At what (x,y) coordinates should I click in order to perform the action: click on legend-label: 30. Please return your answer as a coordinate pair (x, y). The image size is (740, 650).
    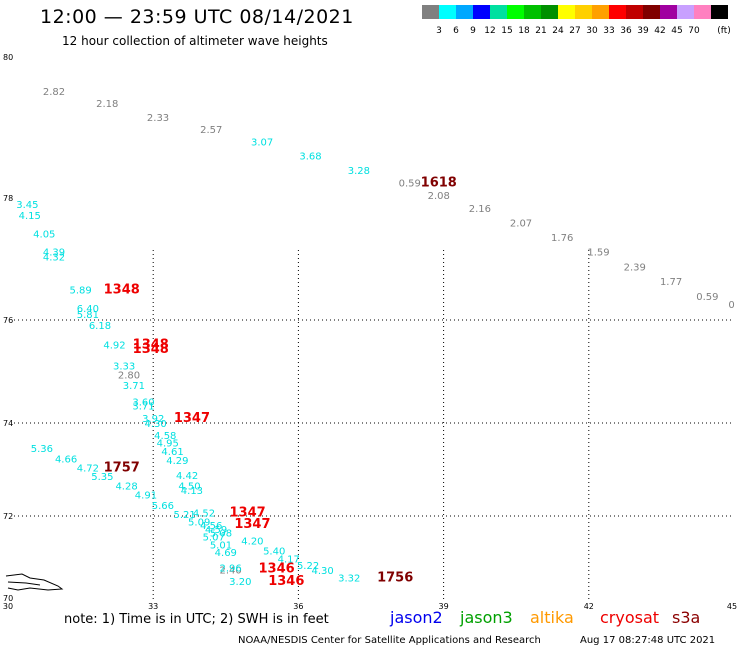
    Looking at the image, I should click on (592, 31).